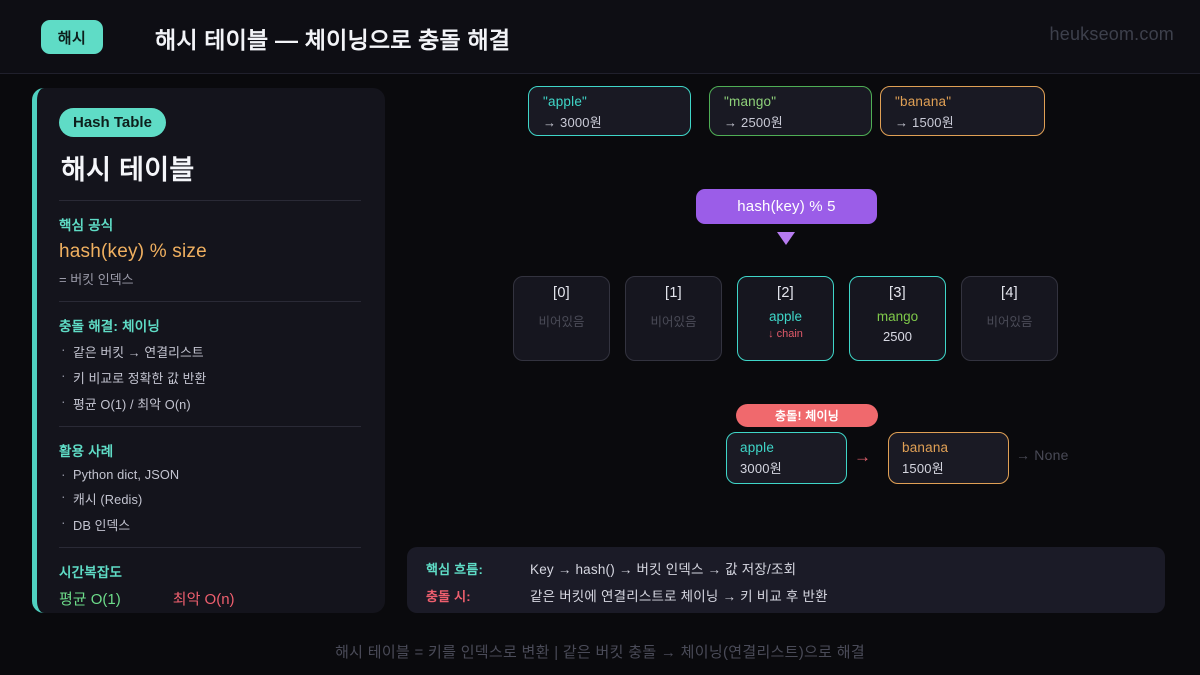  What do you see at coordinates (90, 599) in the screenshot?
I see `complexity-average: 평균 O(1)` at bounding box center [90, 599].